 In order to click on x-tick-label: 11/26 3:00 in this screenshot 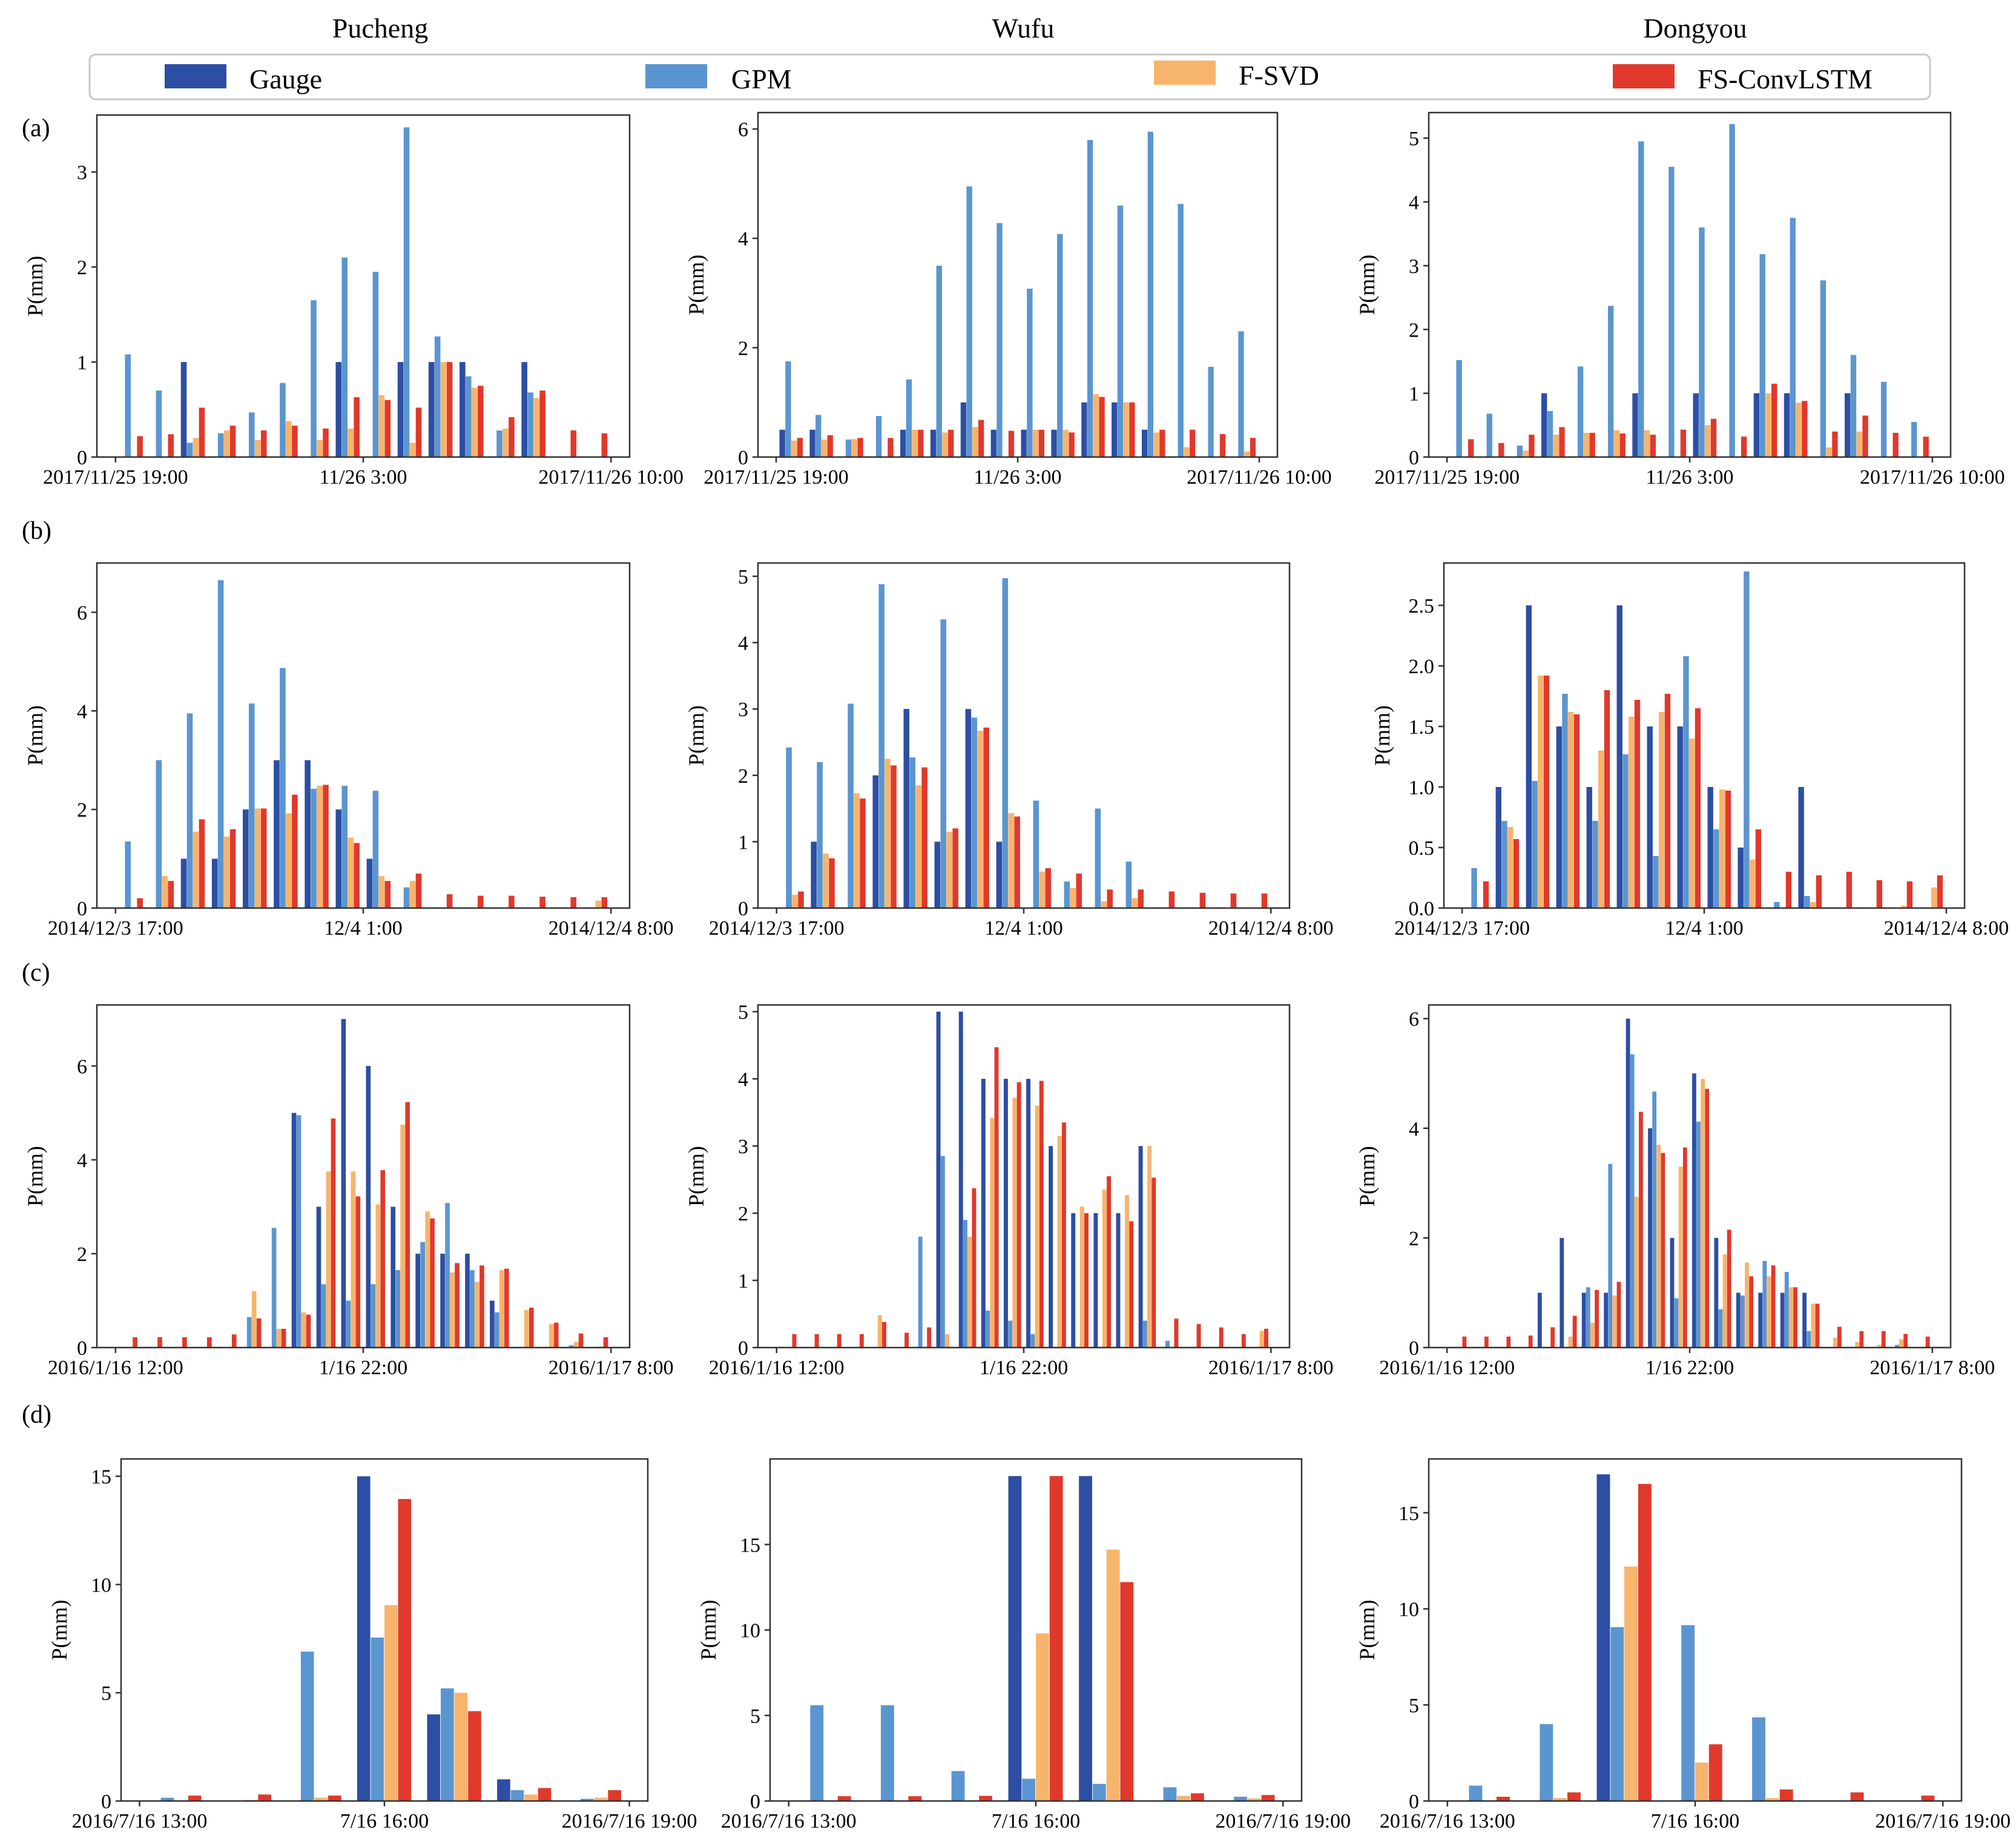, I will do `click(1017, 477)`.